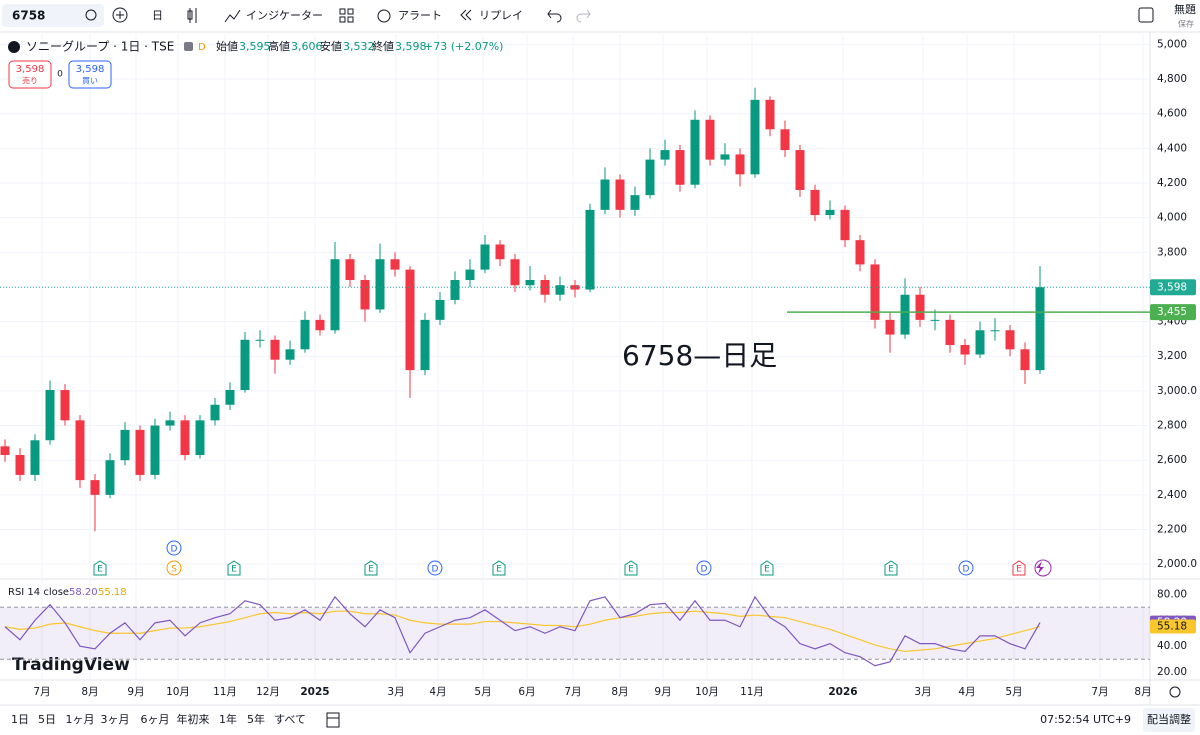  Describe the element at coordinates (501, 15) in the screenshot. I see `replay: リプレイ` at that location.